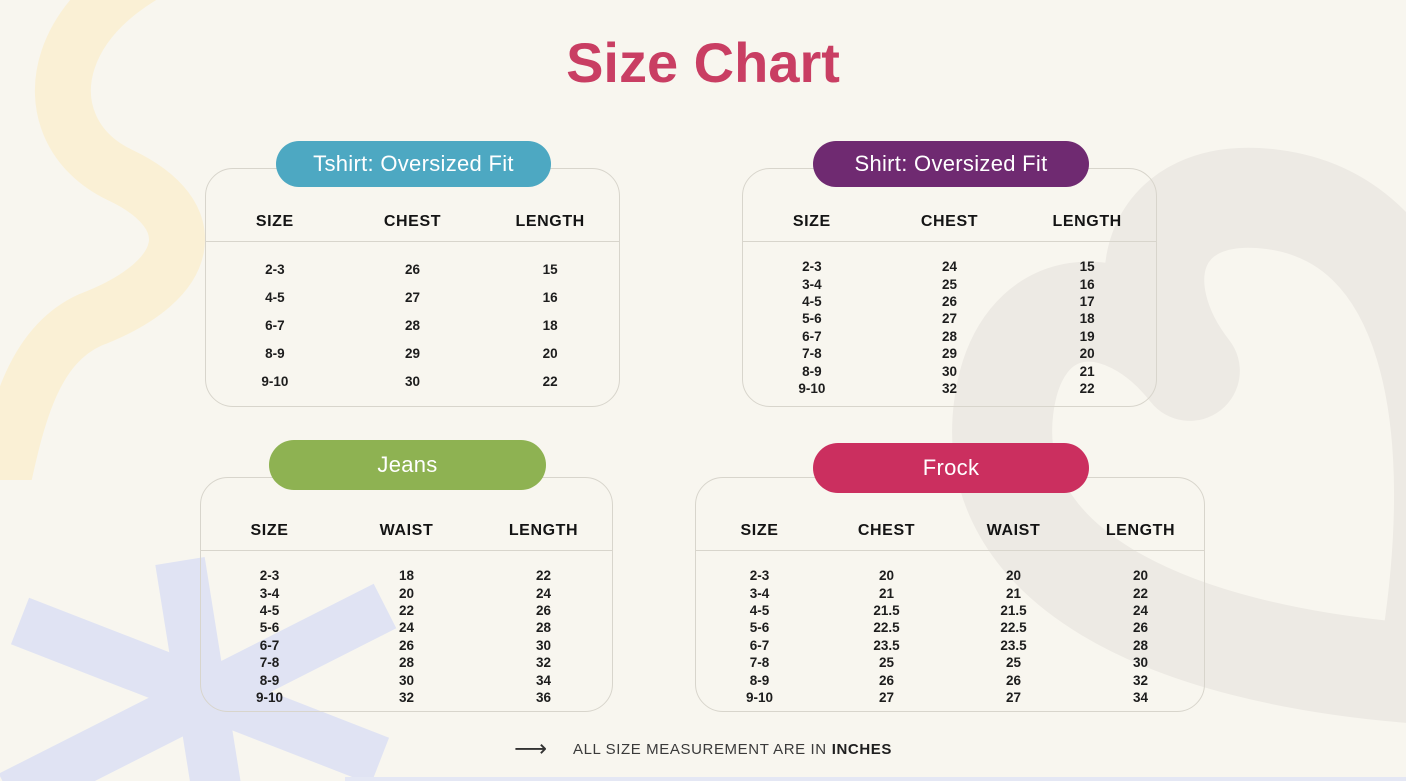 The height and width of the screenshot is (781, 1406). What do you see at coordinates (950, 575) in the screenshot?
I see `table-row: 2-3 20 20 20` at bounding box center [950, 575].